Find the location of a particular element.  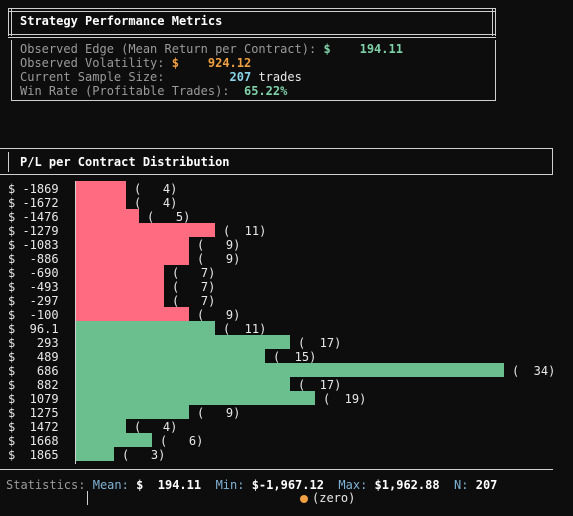

histogram-axis is located at coordinates (75, 322).